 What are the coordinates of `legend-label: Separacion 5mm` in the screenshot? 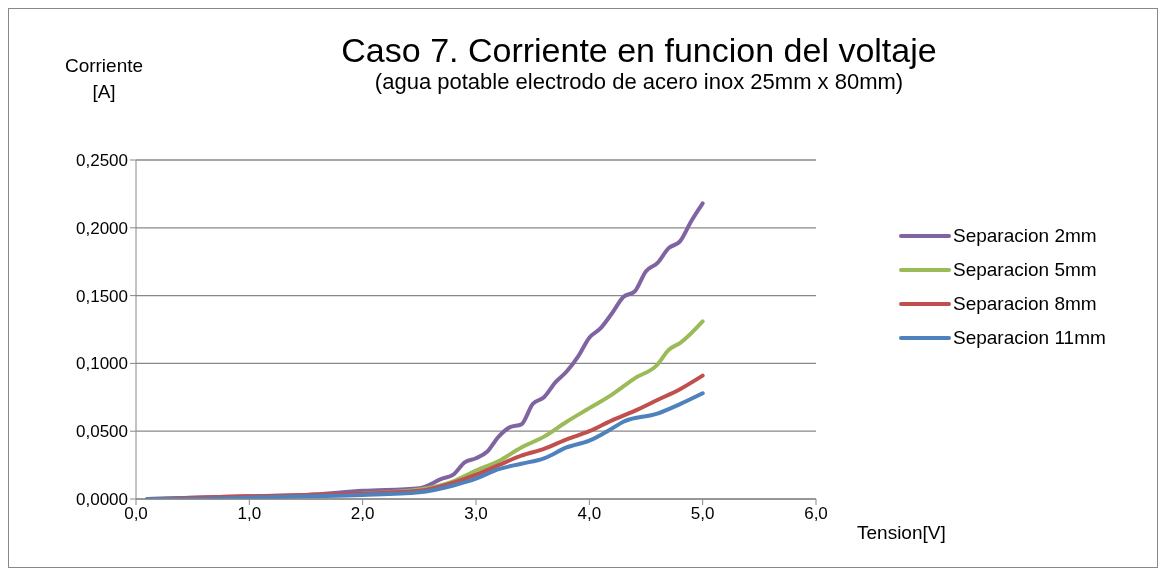 It's located at (1025, 270).